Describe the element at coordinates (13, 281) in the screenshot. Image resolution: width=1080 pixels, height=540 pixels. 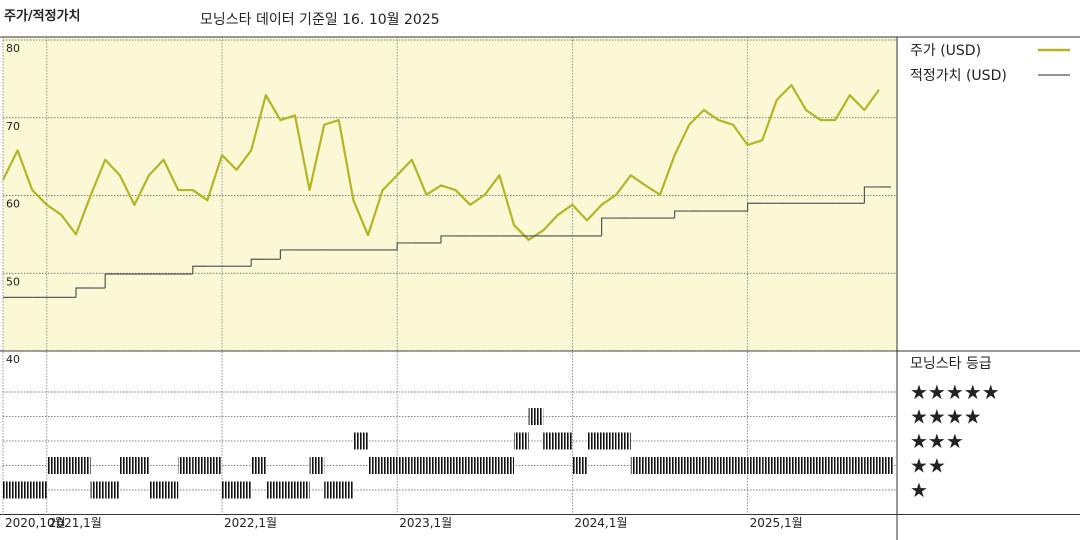
I see `y-tick-label: 50` at that location.